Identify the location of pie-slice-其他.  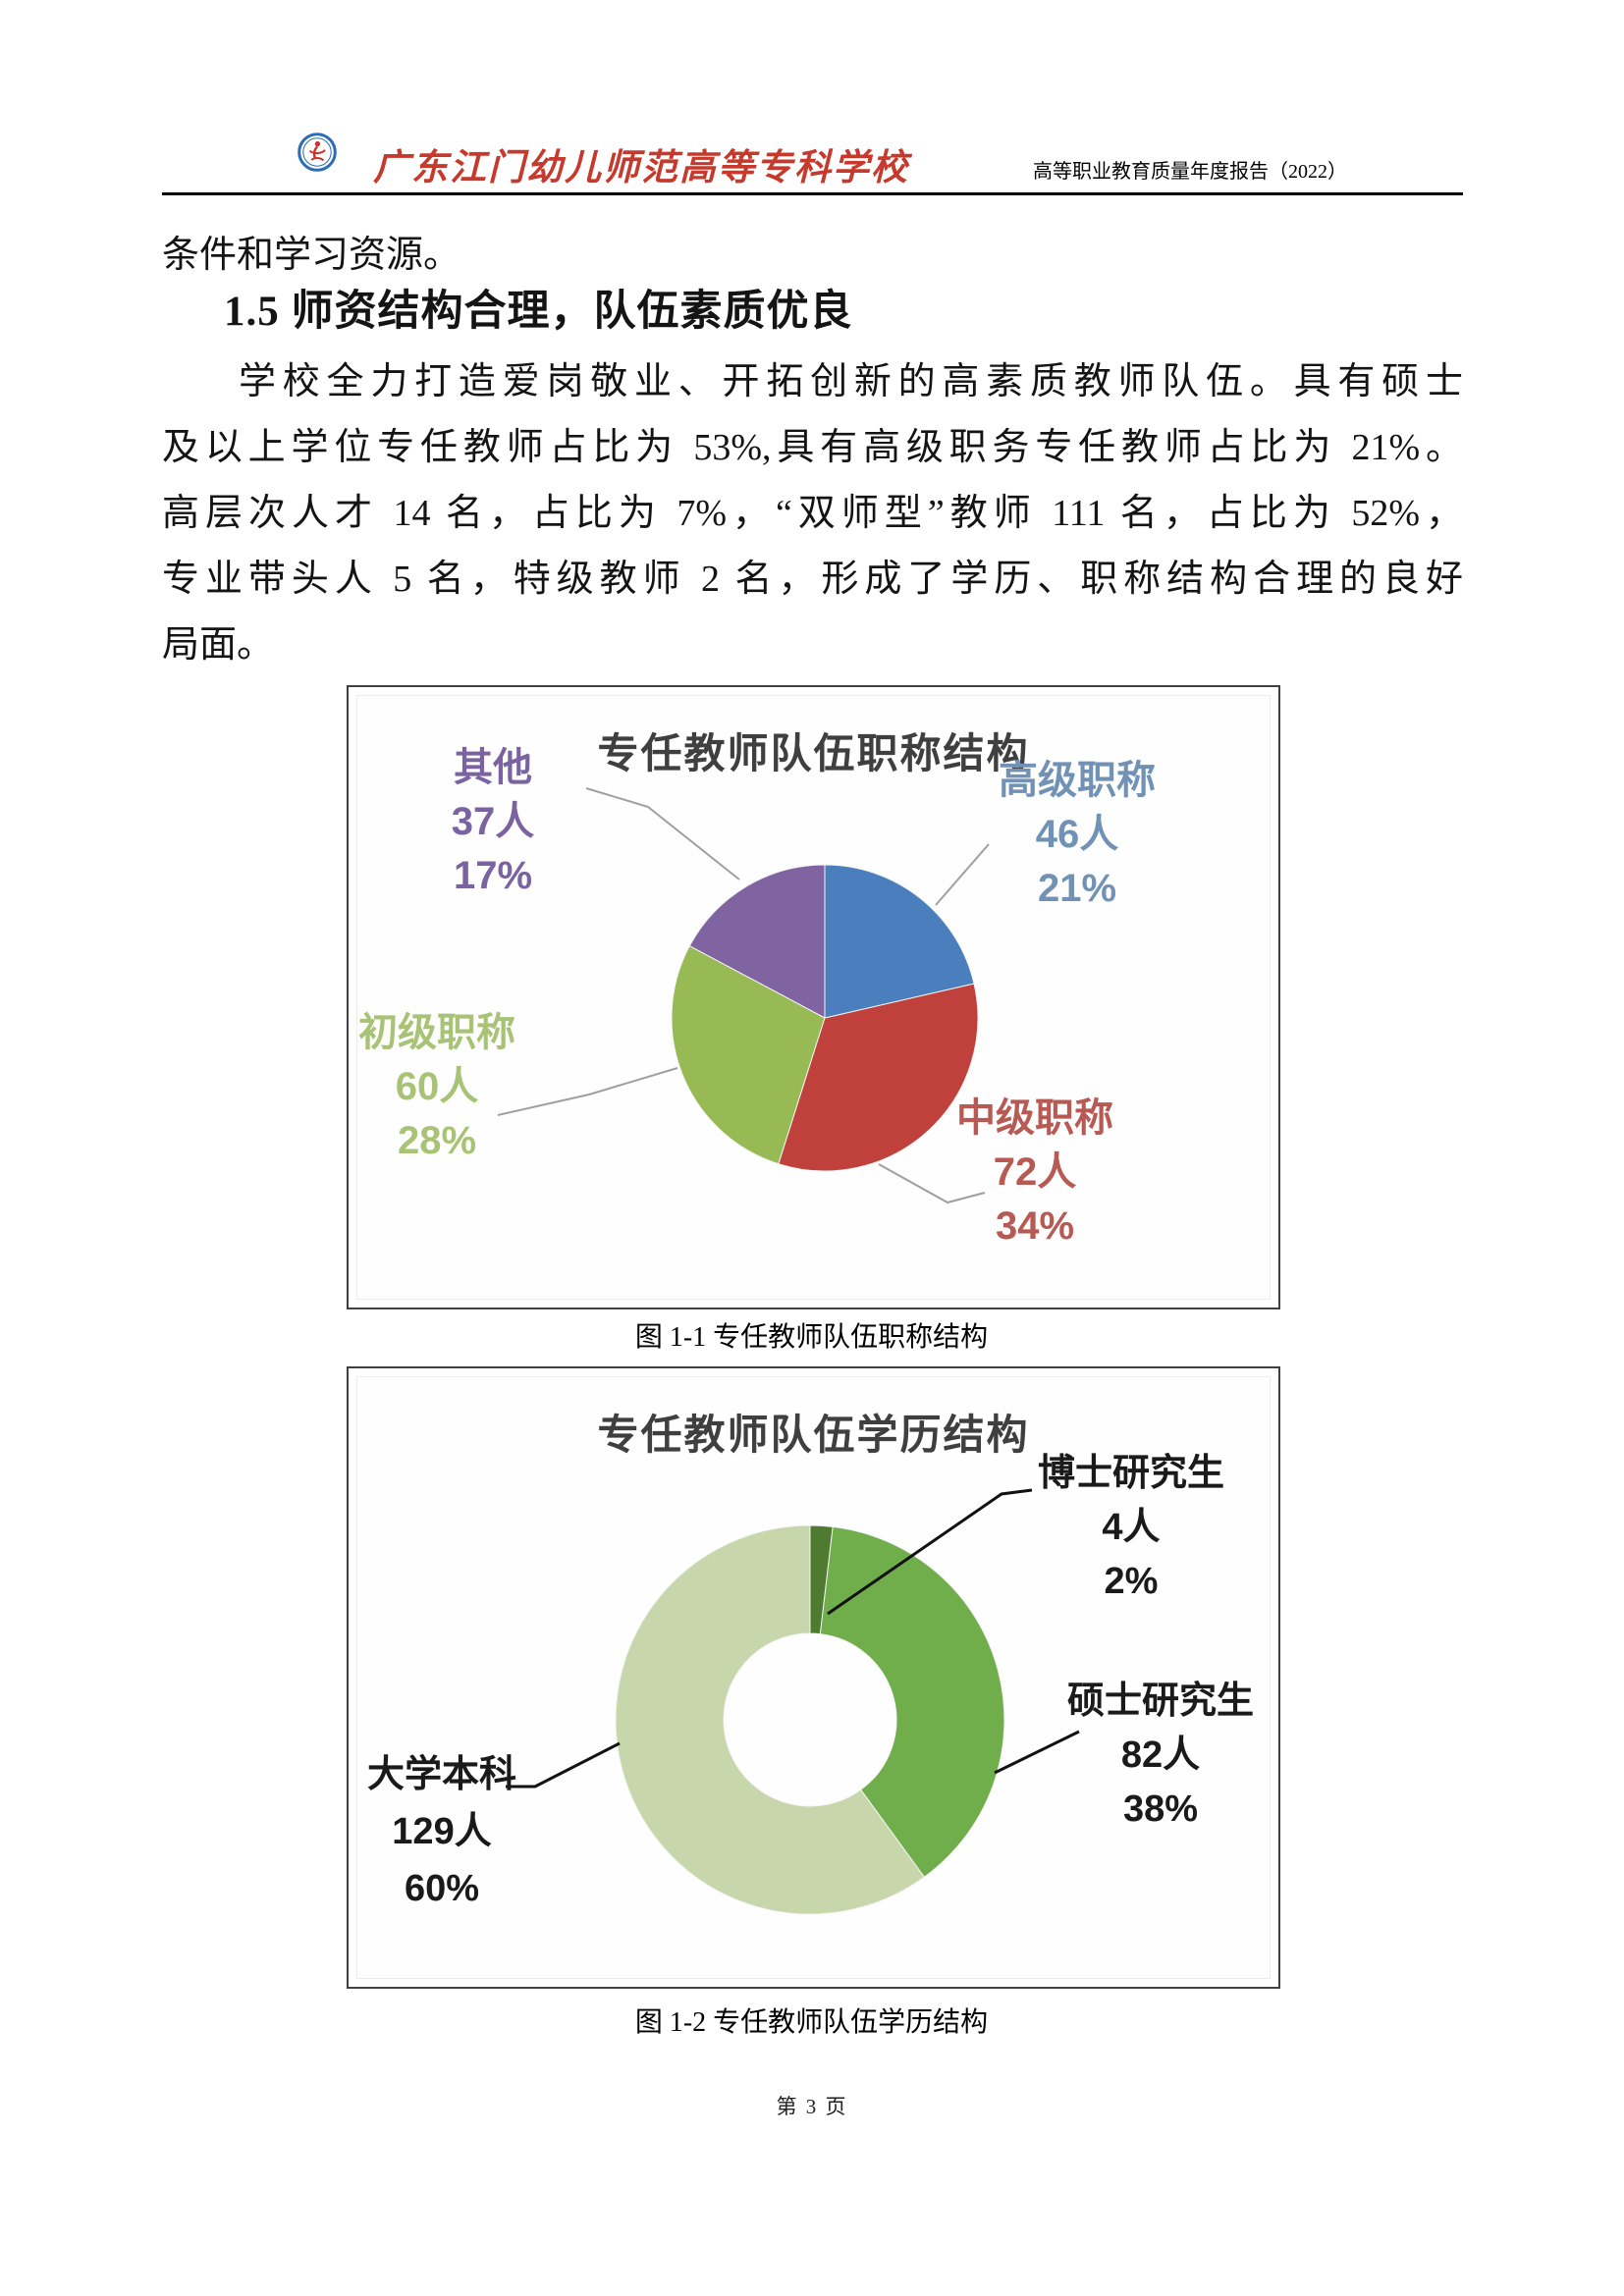
(757, 941).